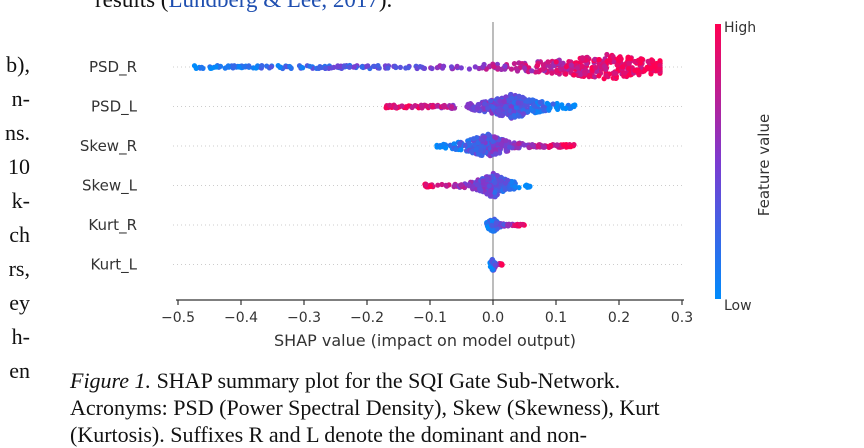 The image size is (864, 448). What do you see at coordinates (367, 318) in the screenshot?
I see `x-tick-label: −0.2` at bounding box center [367, 318].